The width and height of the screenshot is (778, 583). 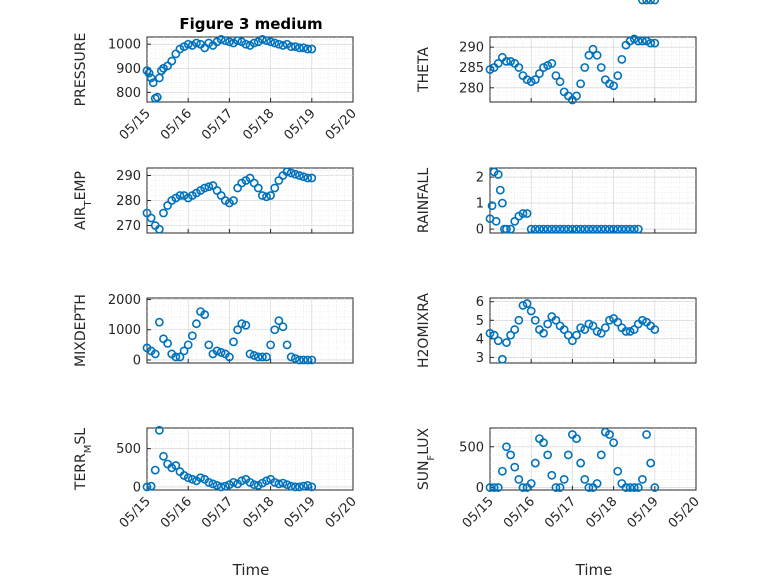 What do you see at coordinates (213, 330) in the screenshot?
I see `subplot-5: 0 1000 2000 MIXDEPTH` at bounding box center [213, 330].